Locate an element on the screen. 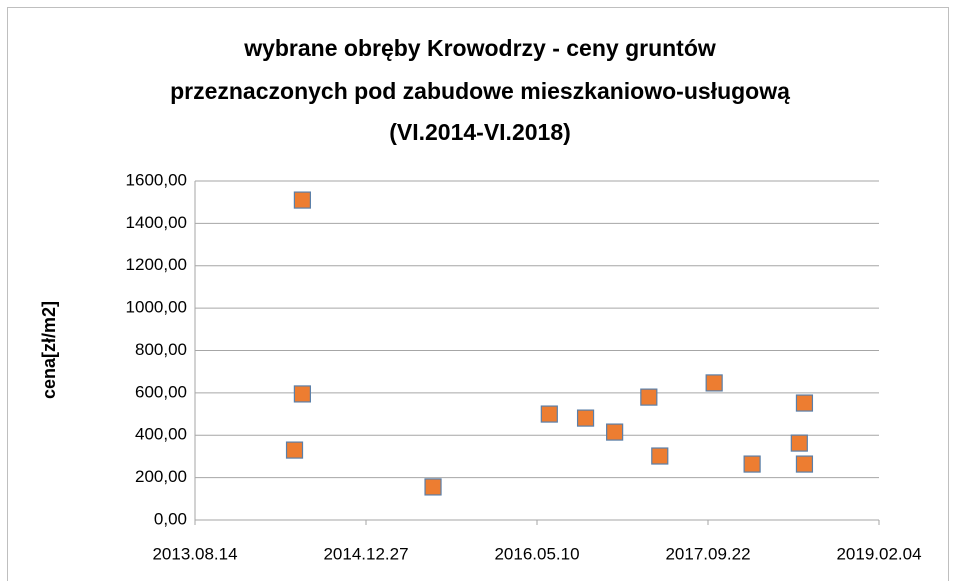 The height and width of the screenshot is (581, 955). y-tick-label: 0,00 is located at coordinates (170, 518).